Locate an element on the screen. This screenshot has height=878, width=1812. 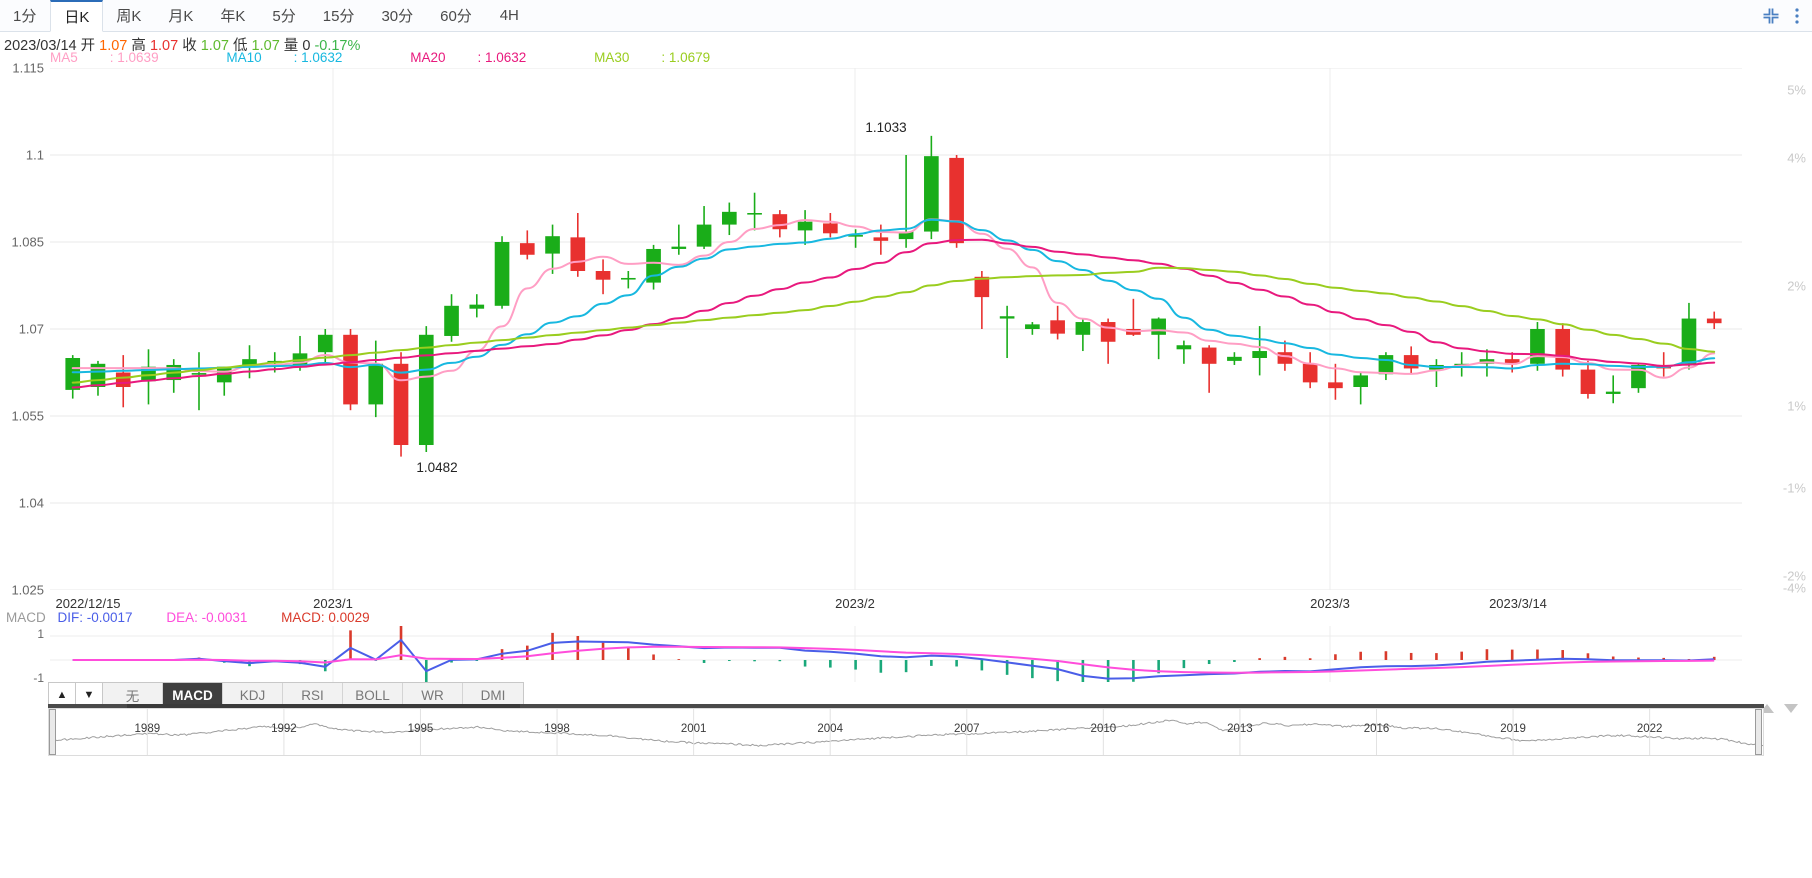
date-tick: 2022/12/15 is located at coordinates (88, 603).